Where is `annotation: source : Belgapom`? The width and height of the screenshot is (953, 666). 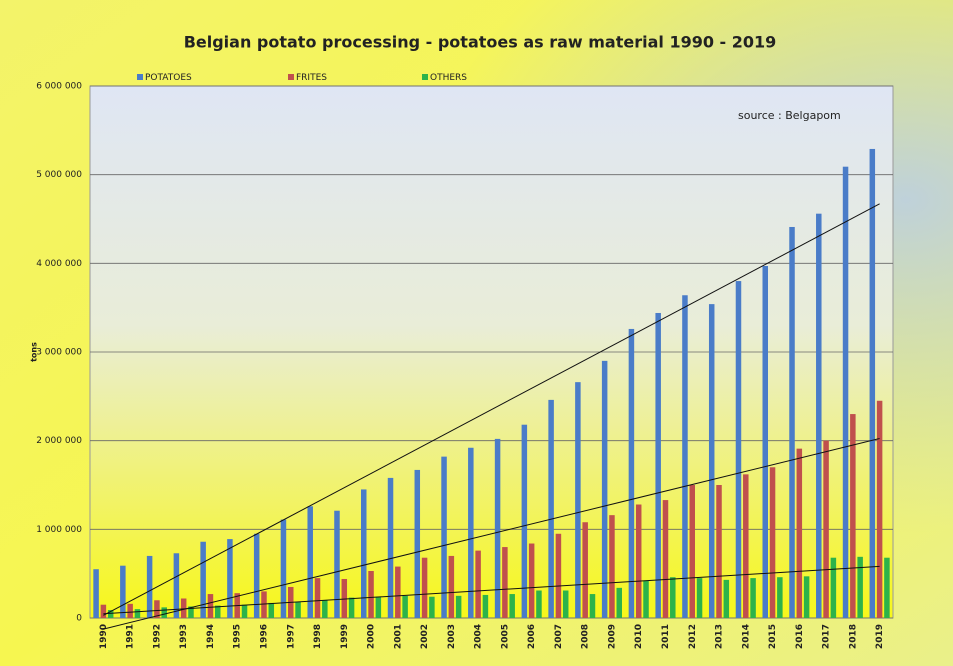 annotation: source : Belgapom is located at coordinates (789, 115).